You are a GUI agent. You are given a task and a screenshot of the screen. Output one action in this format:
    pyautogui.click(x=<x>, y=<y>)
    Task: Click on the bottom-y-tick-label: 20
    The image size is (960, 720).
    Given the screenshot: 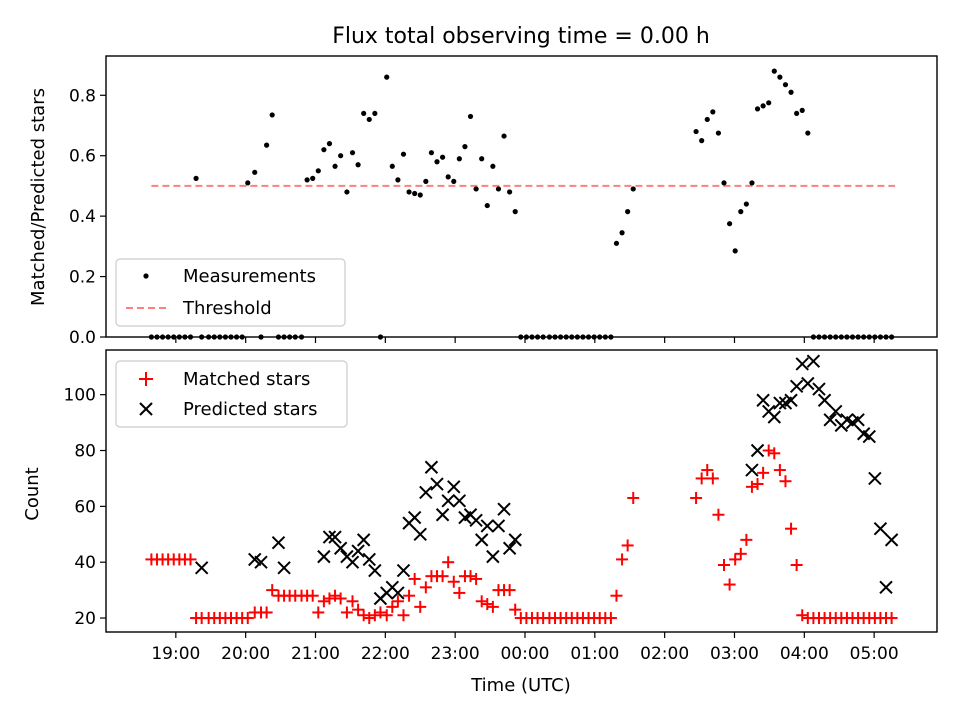 What is the action you would take?
    pyautogui.click(x=85, y=619)
    